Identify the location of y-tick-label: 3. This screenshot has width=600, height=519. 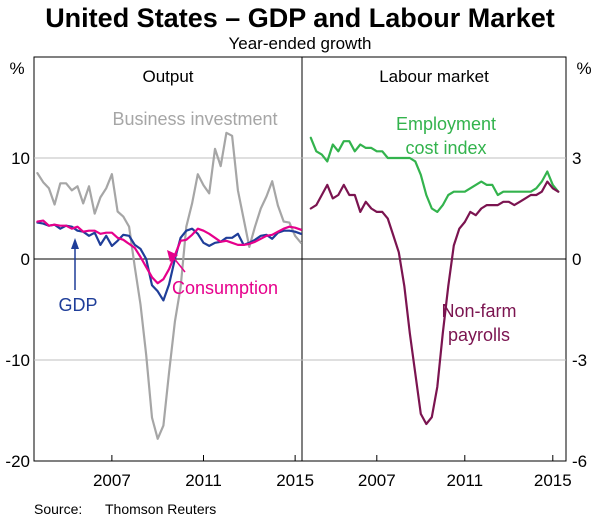
(576, 158).